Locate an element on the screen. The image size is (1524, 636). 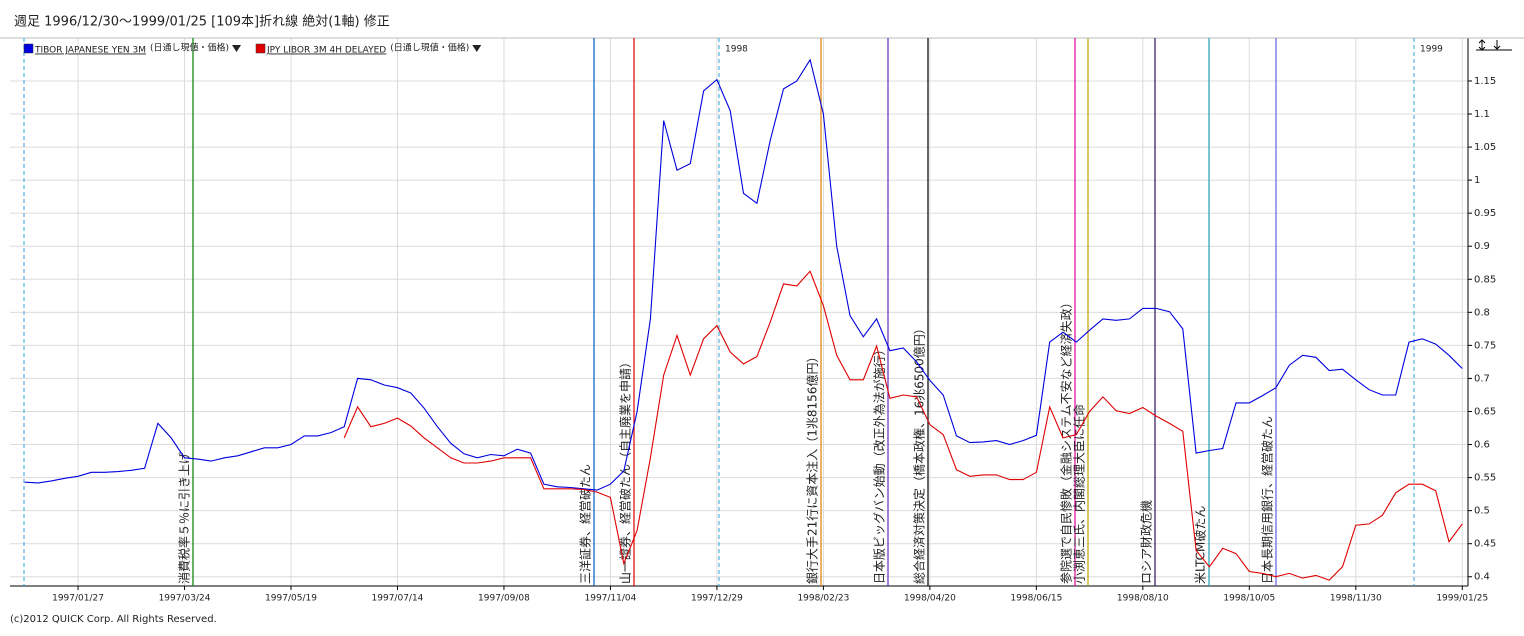
legend-item: JPY LIBOR 3M 4H DELAYED (日通し現値・価格) is located at coordinates (368, 49).